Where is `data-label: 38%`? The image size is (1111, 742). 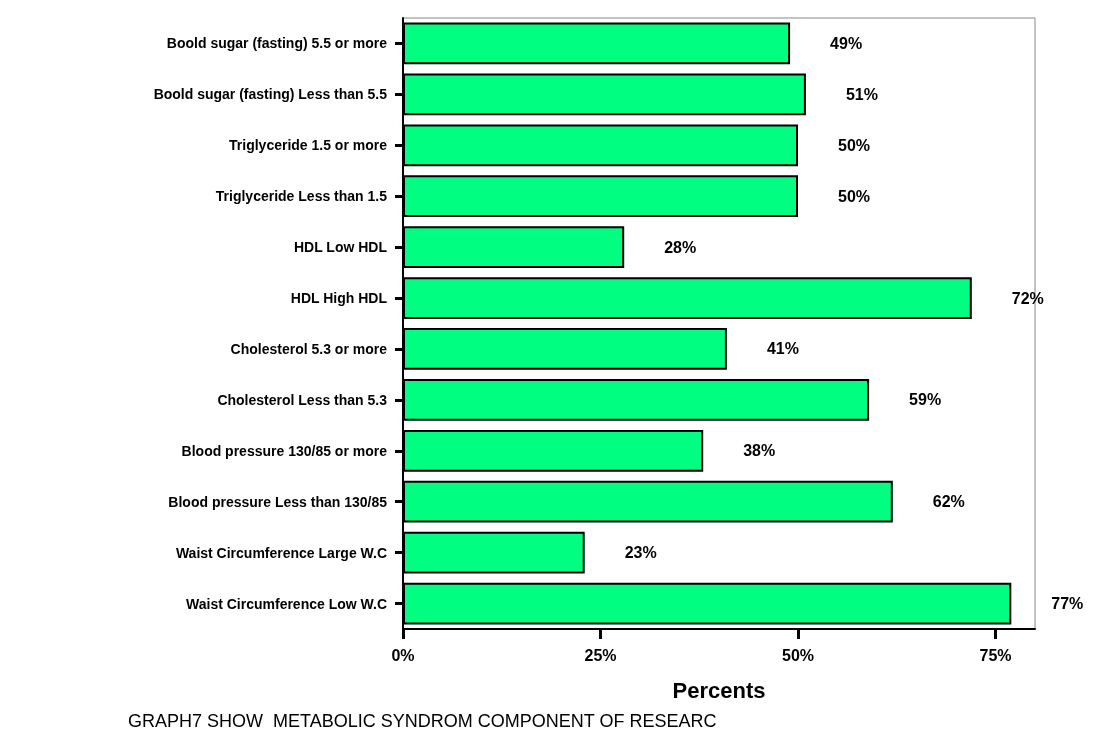 data-label: 38% is located at coordinates (759, 451).